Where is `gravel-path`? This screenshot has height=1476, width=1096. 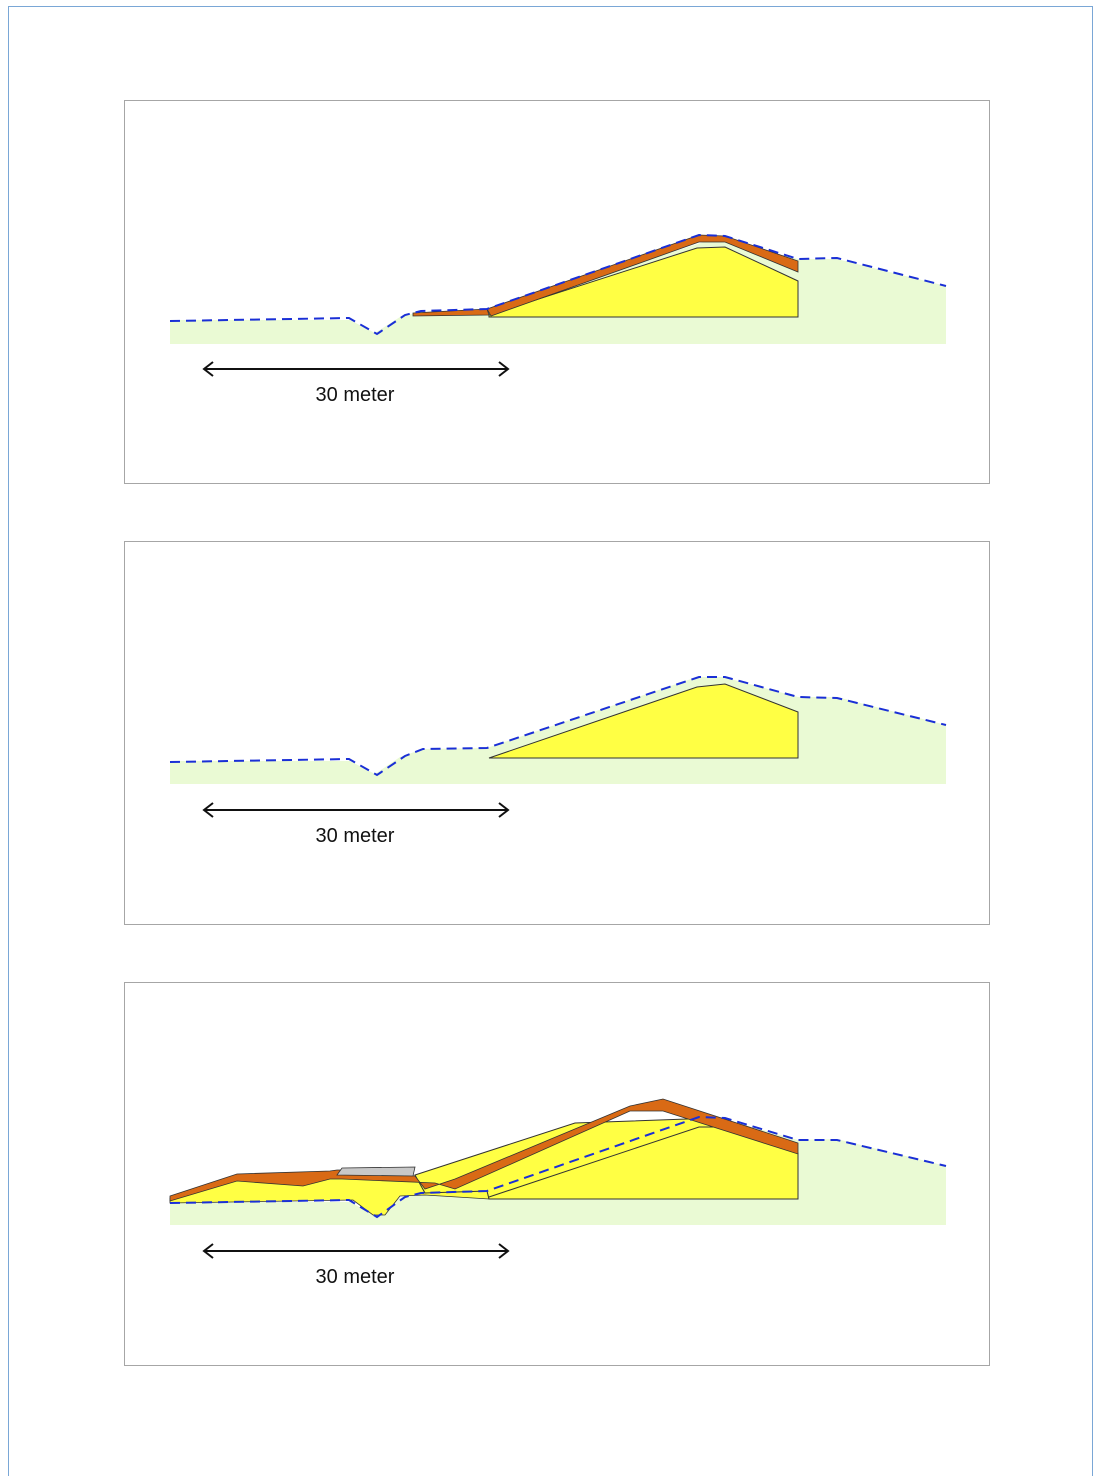
gravel-path is located at coordinates (376, 1171).